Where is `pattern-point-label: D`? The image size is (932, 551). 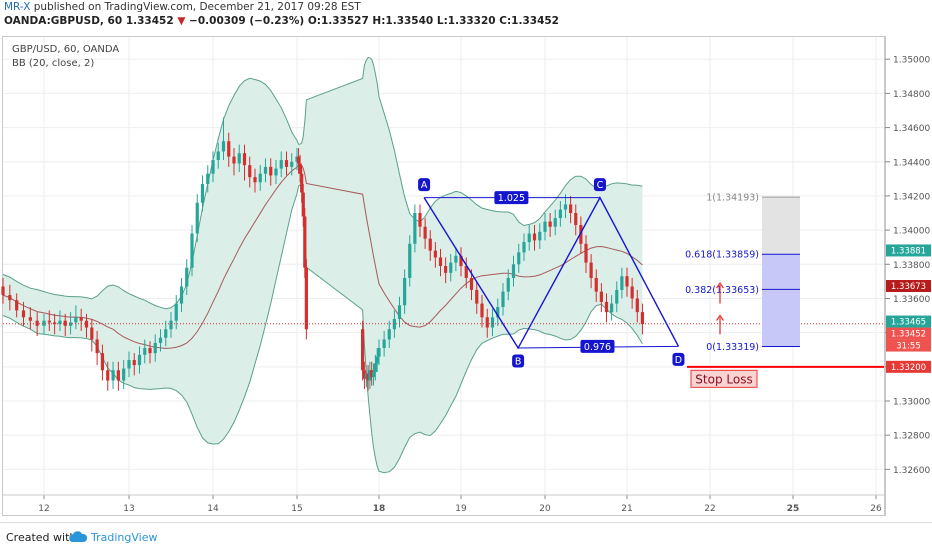
pattern-point-label: D is located at coordinates (678, 360).